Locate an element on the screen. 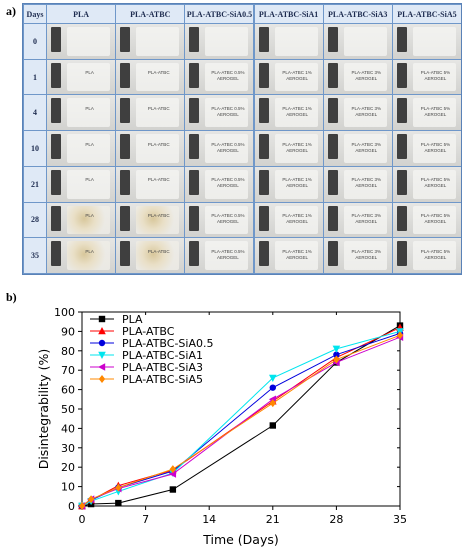  sample-photo: PLA is located at coordinates (81, 113).